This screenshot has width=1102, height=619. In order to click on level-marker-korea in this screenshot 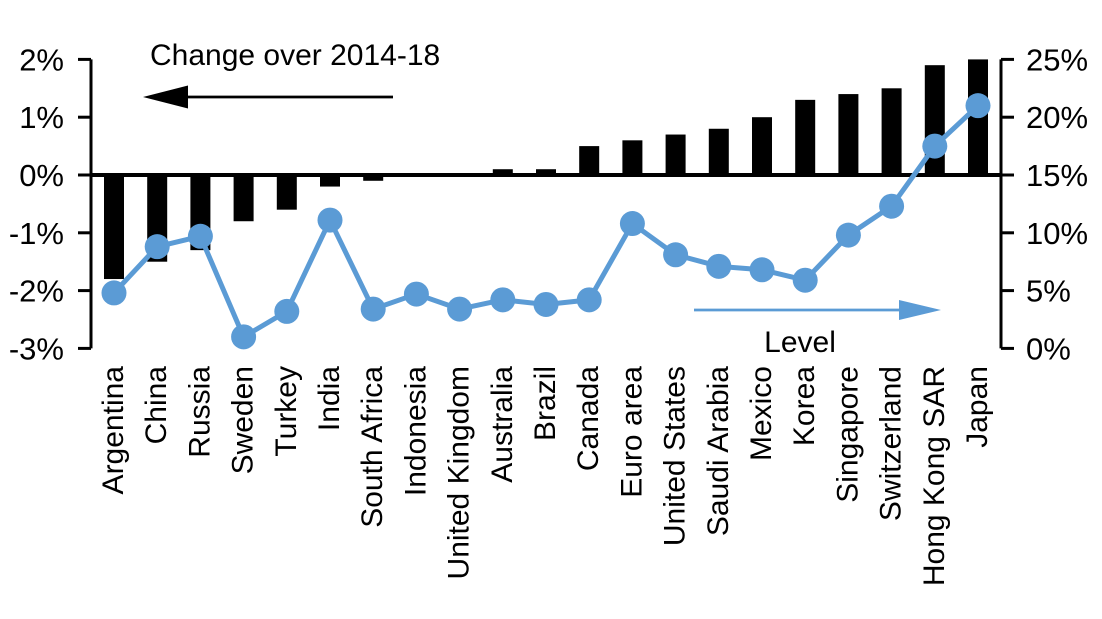, I will do `click(805, 280)`.